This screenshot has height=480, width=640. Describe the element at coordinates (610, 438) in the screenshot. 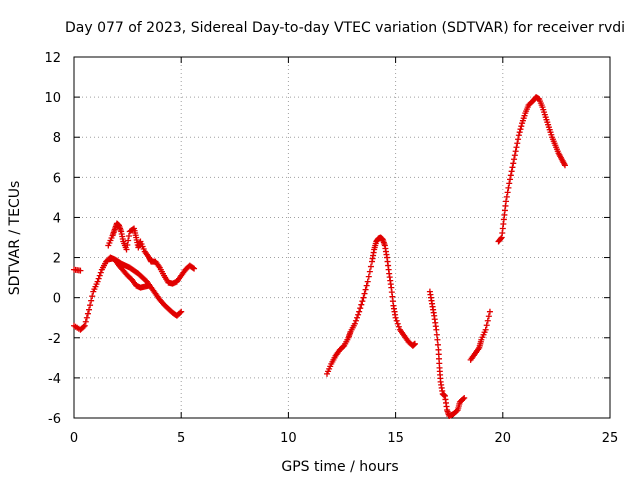

I see `x-tick-label: 25` at that location.